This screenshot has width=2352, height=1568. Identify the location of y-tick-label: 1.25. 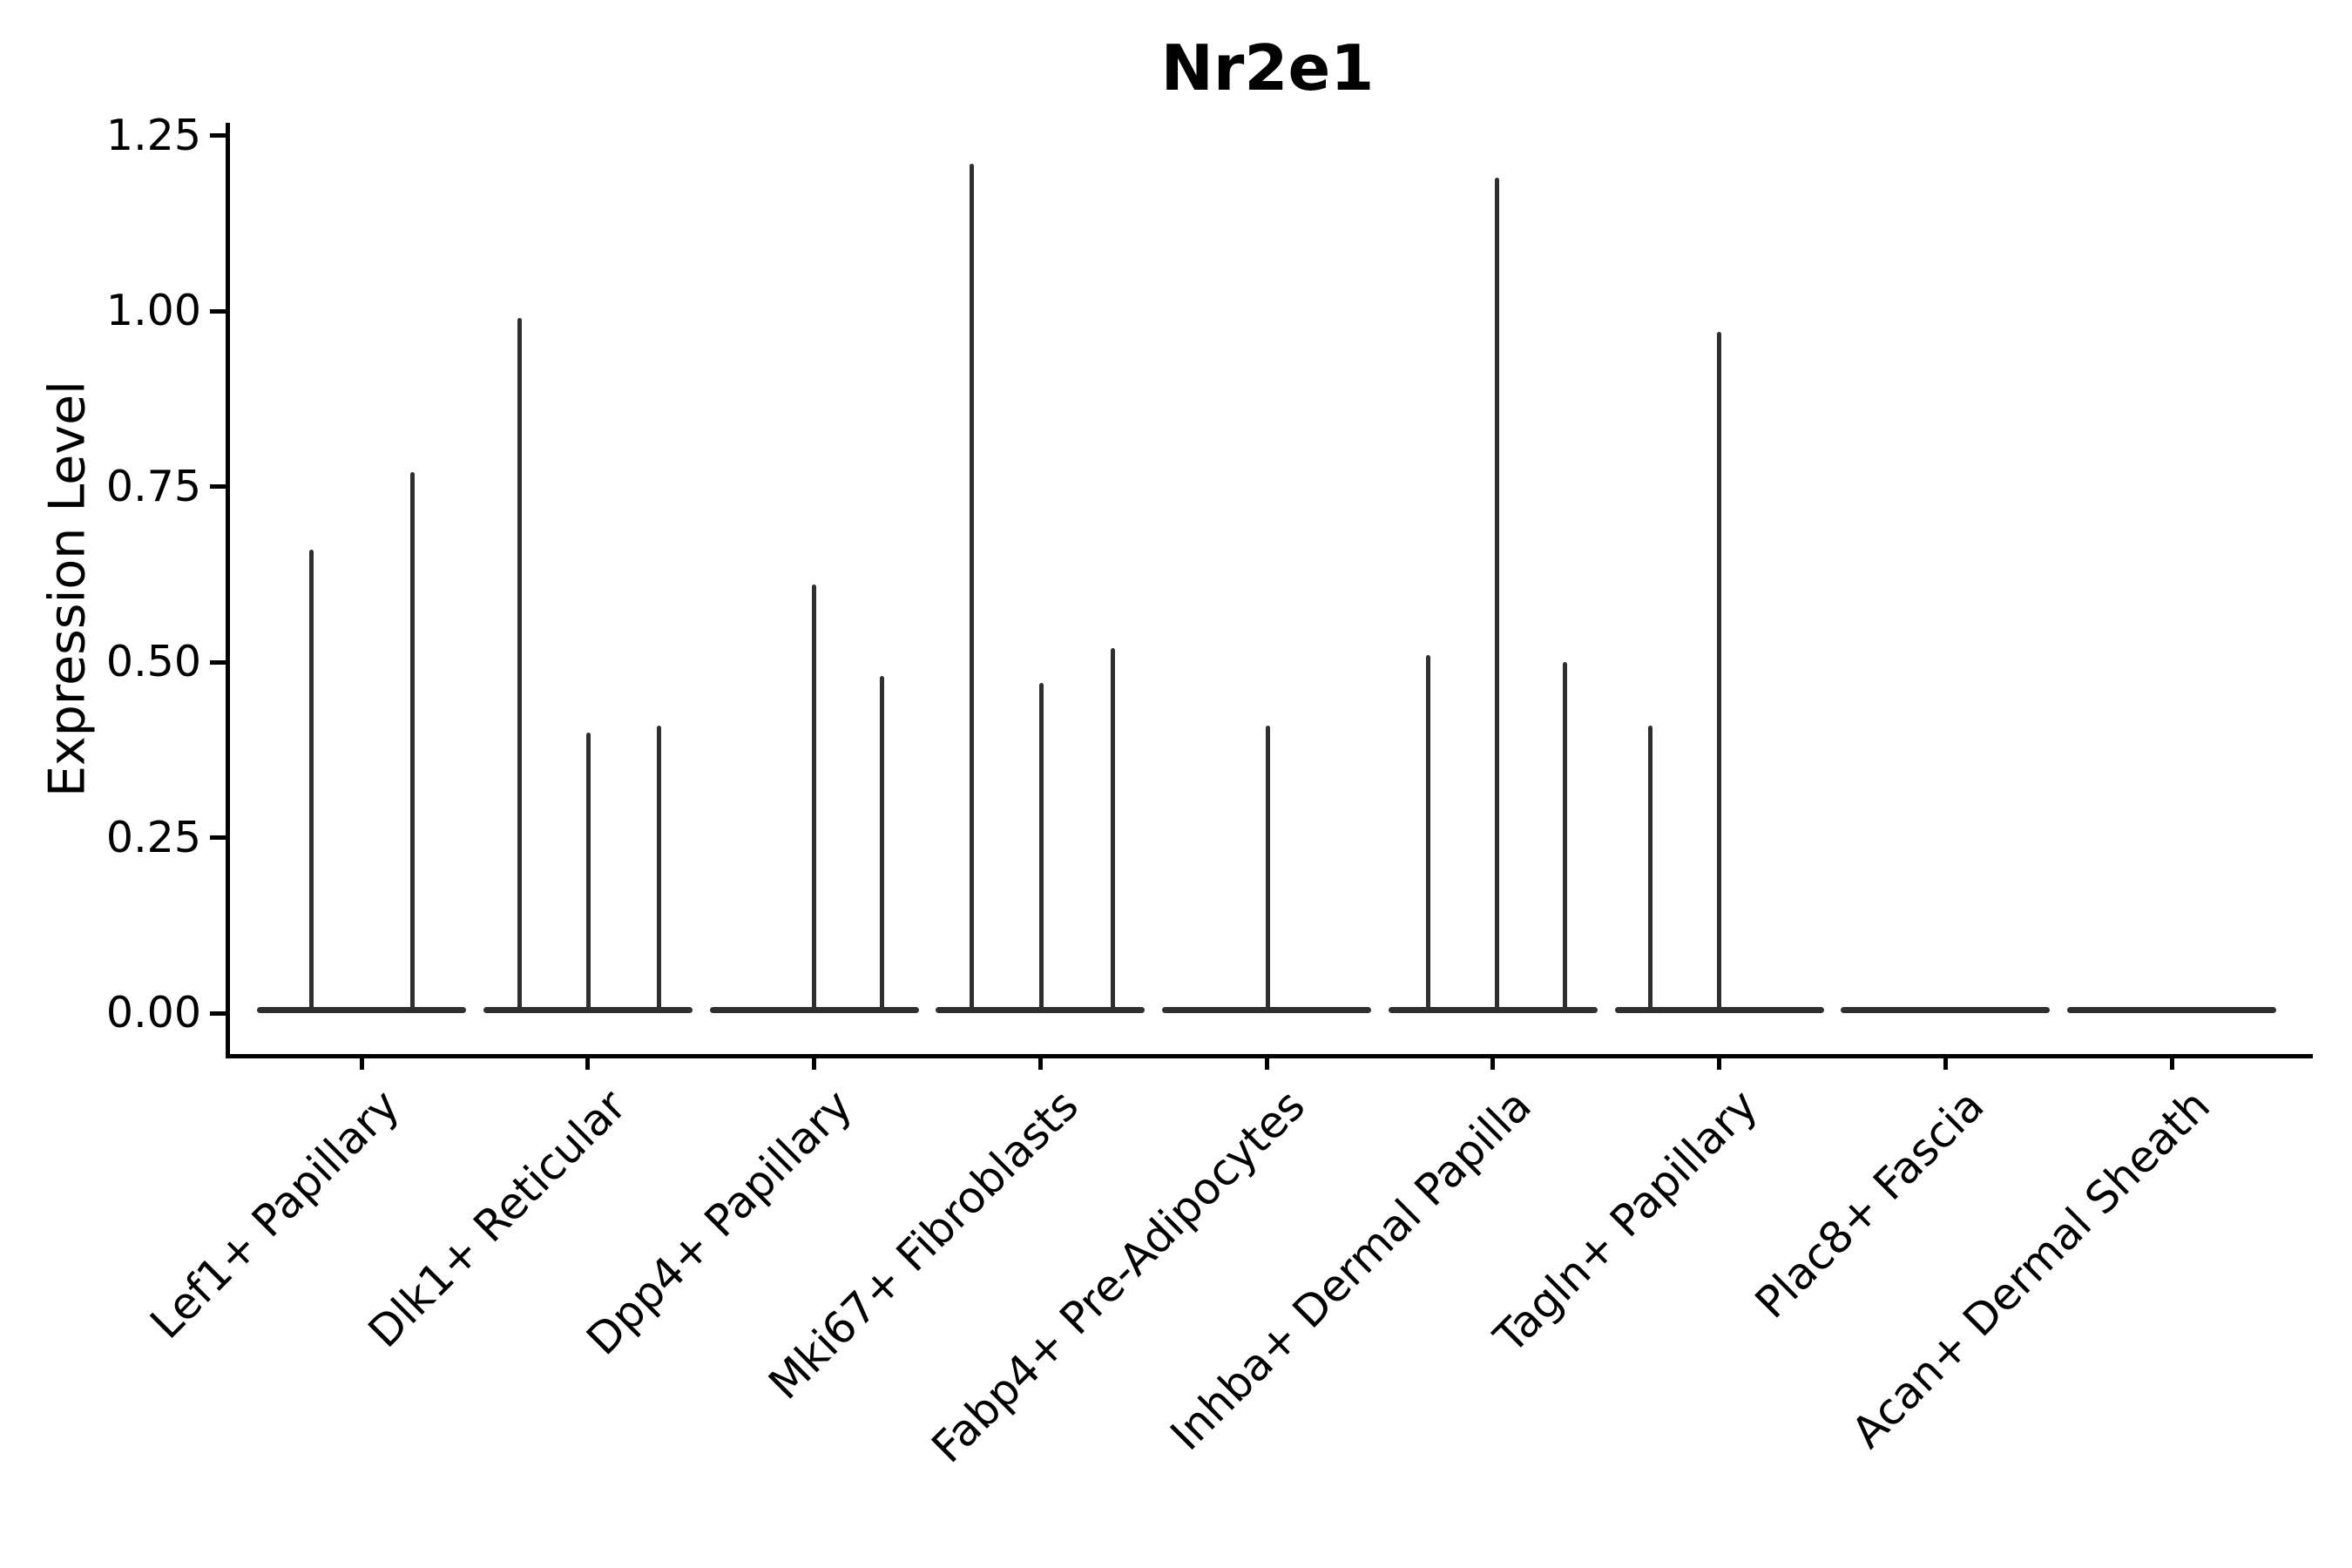
(153, 135).